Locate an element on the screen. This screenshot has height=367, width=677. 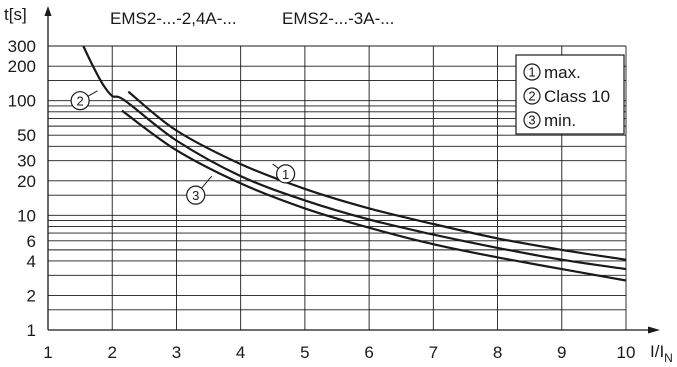
legend-label-2: Class 10 is located at coordinates (577, 96).